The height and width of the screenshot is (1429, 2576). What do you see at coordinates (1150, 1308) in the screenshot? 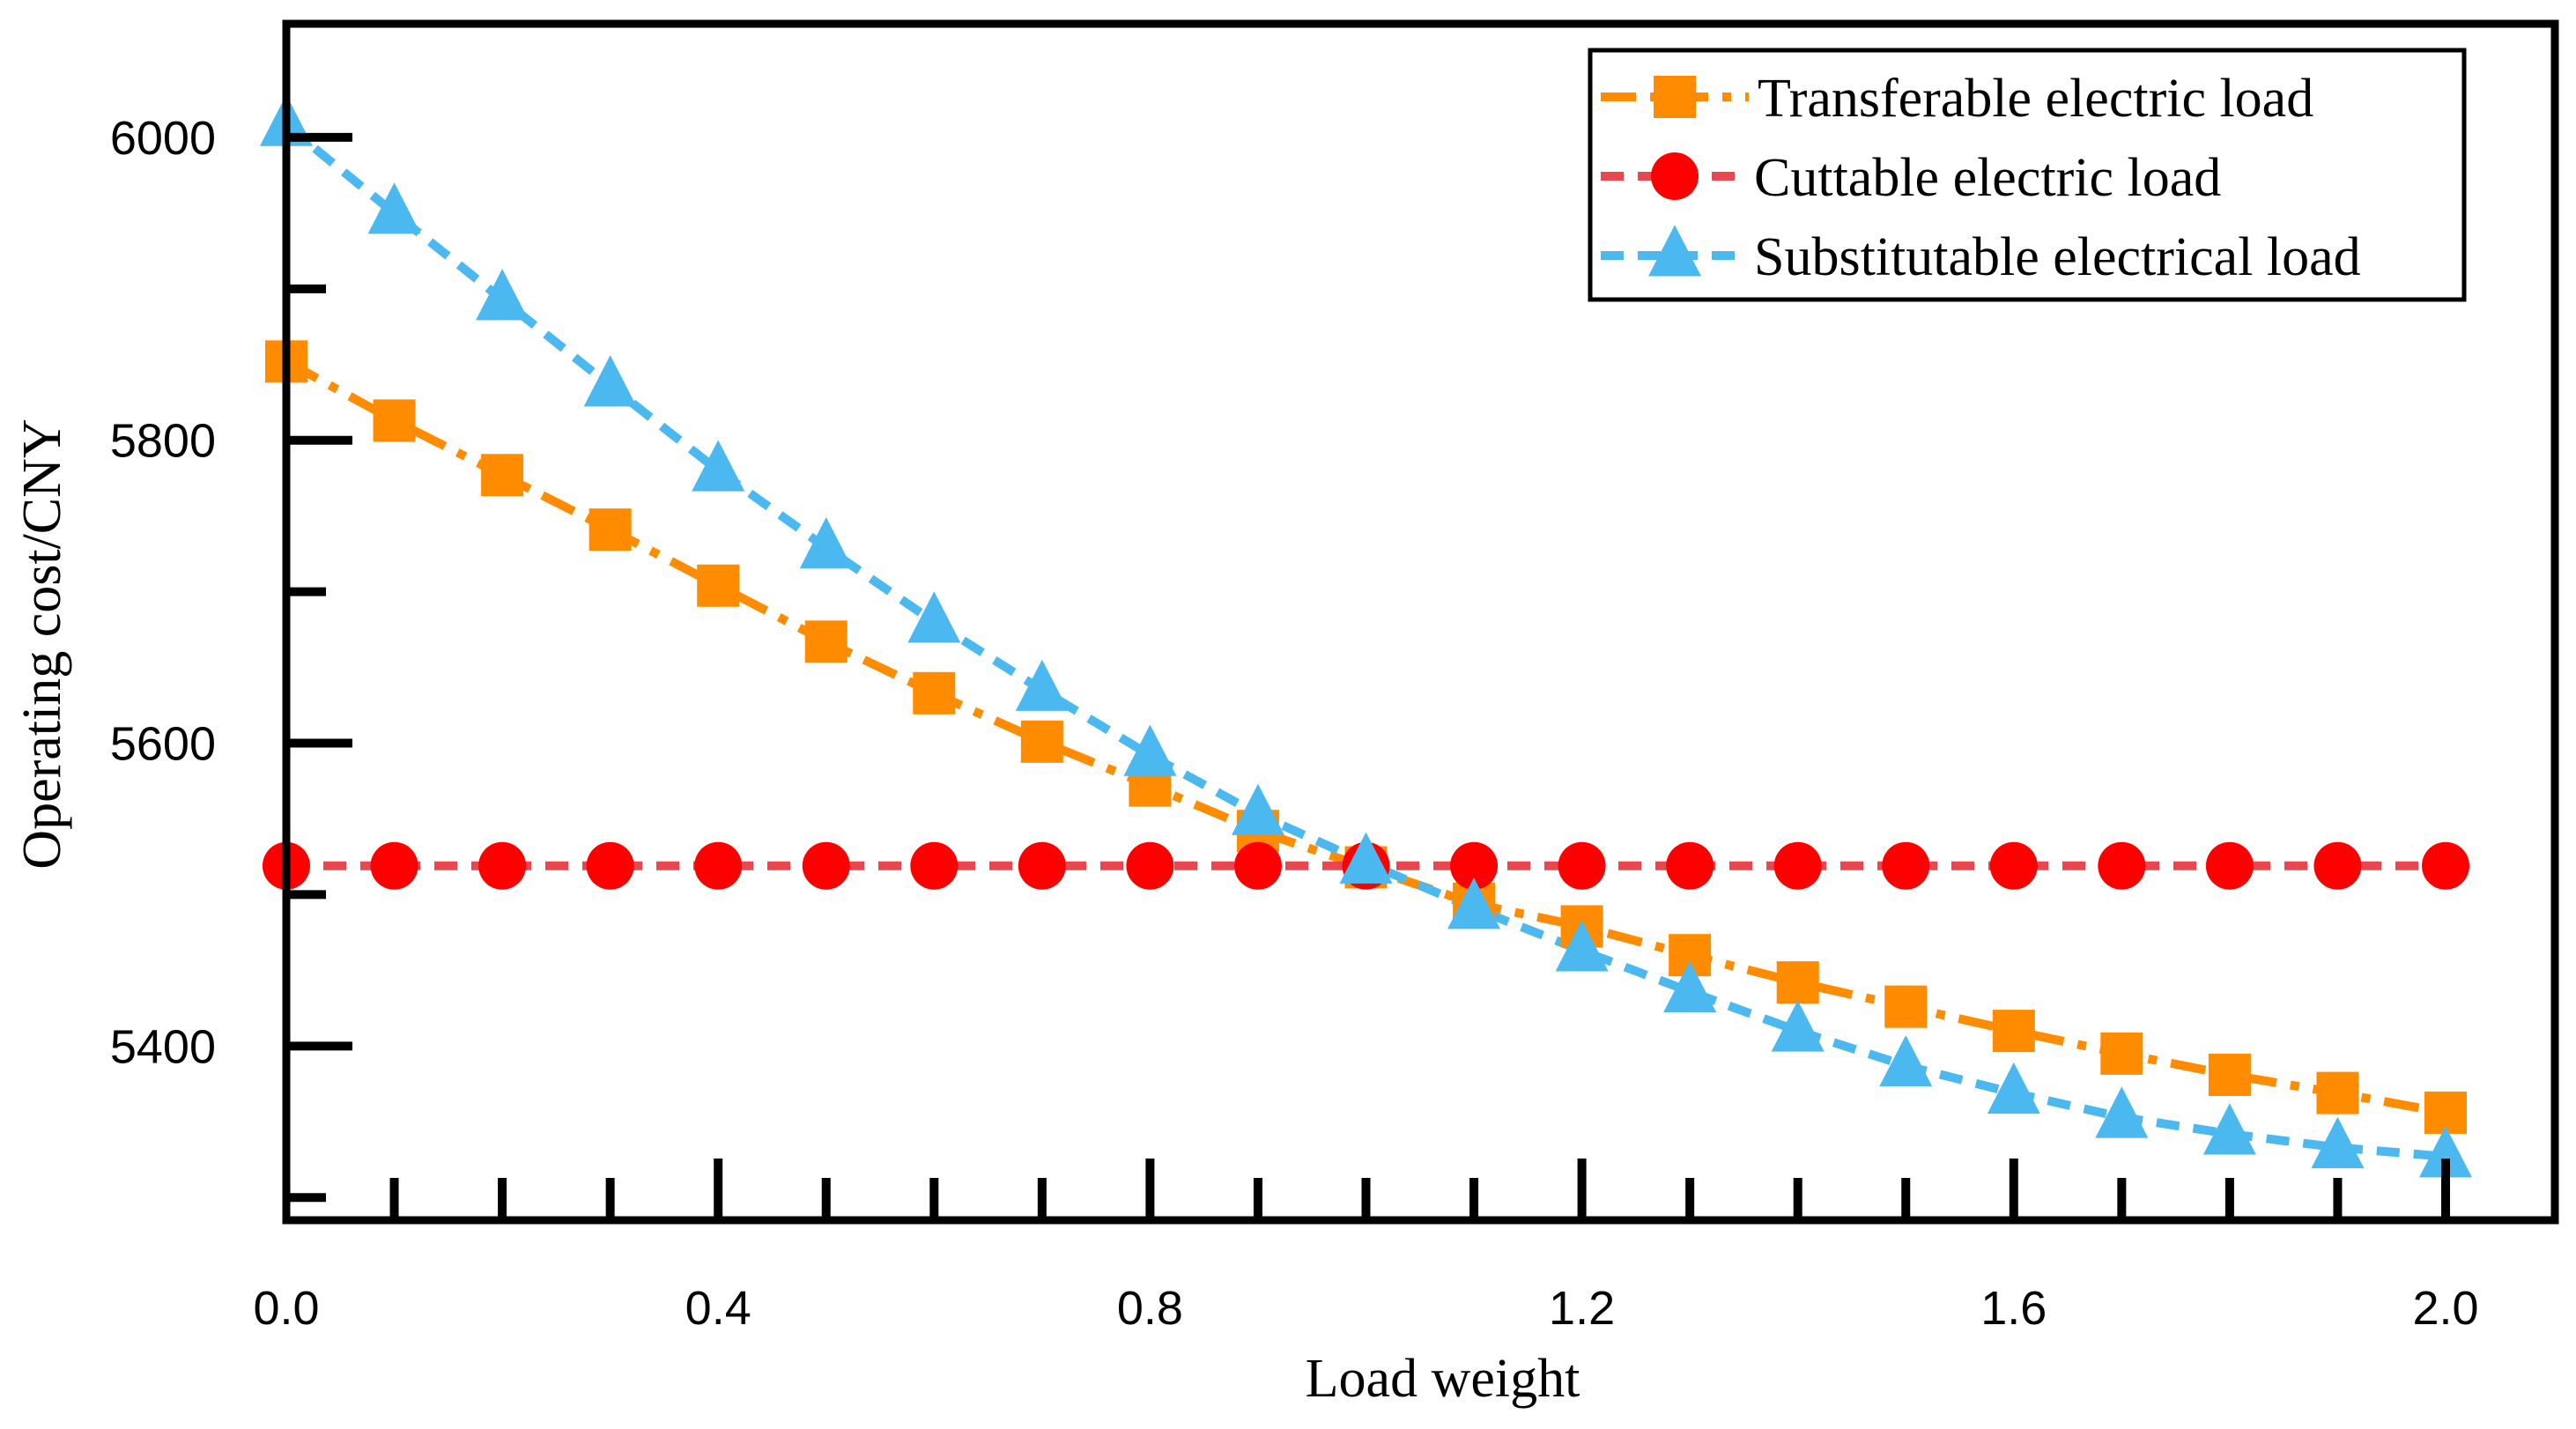
I see `x-tick-label: 0.8` at bounding box center [1150, 1308].